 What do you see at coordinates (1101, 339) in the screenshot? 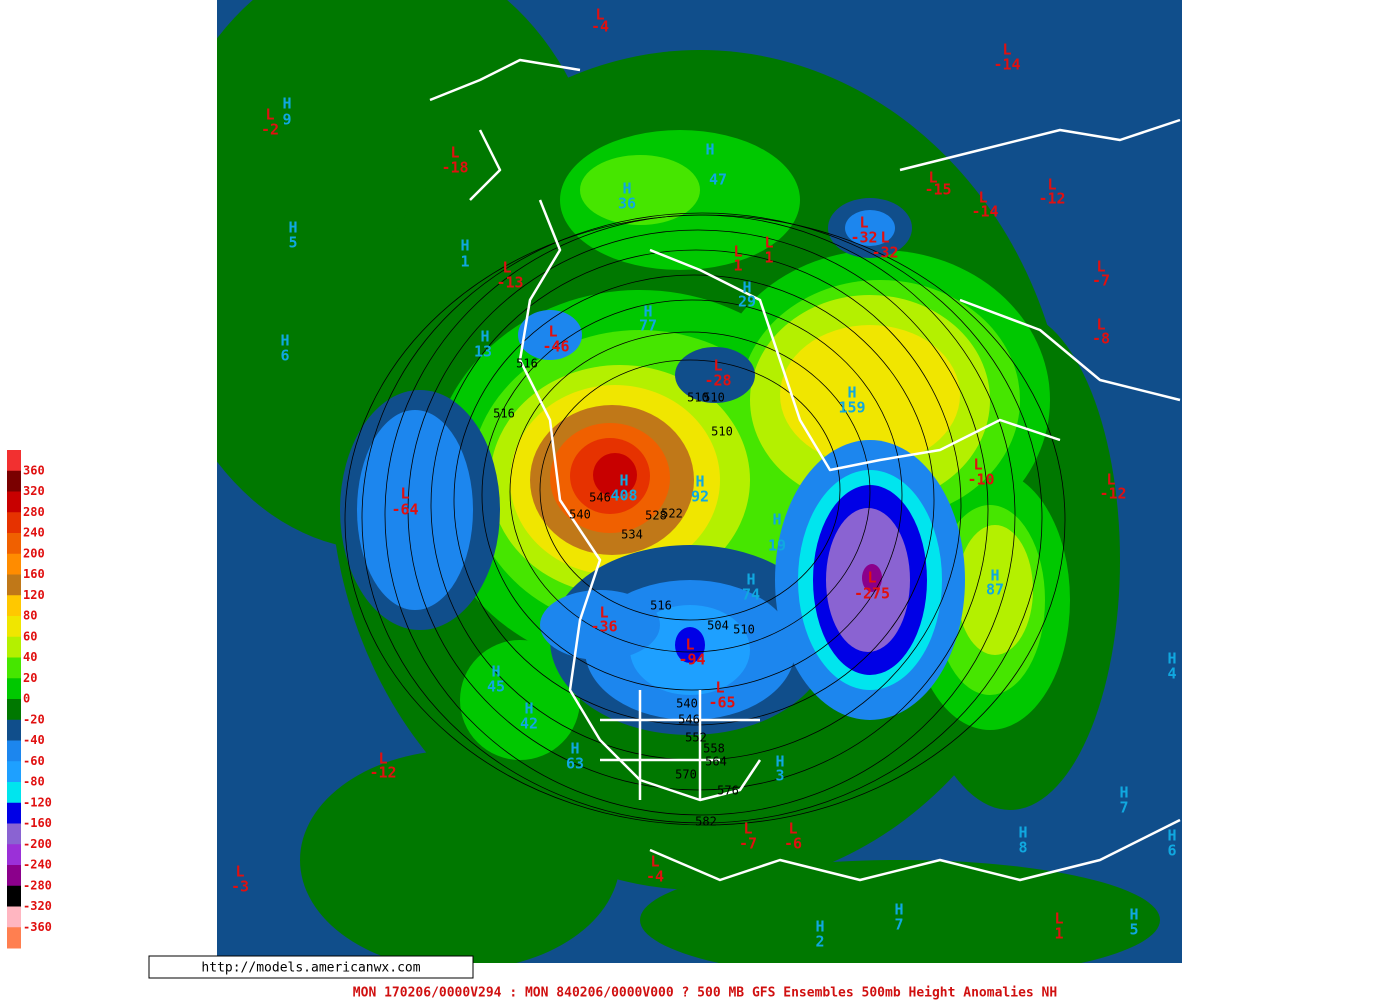
I see `center-value: -8` at bounding box center [1101, 339].